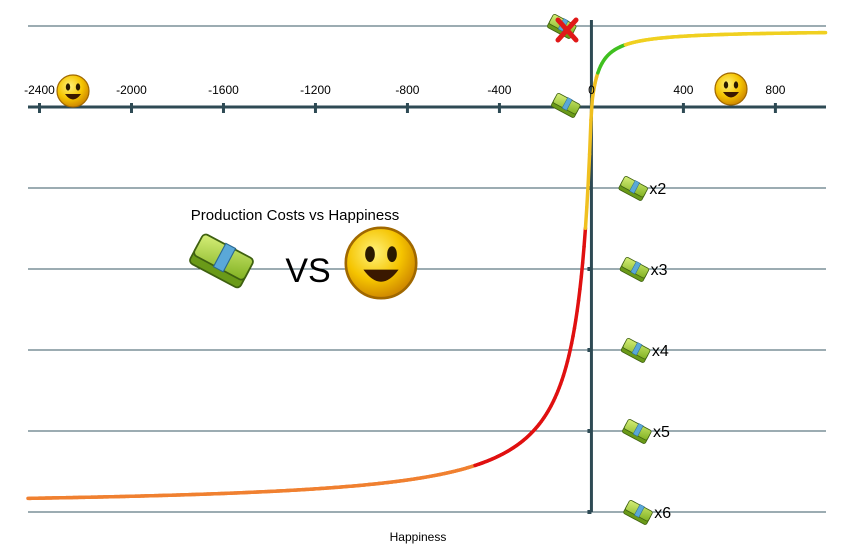 This screenshot has height=546, width=850. I want to click on cross-icon, so click(567, 30).